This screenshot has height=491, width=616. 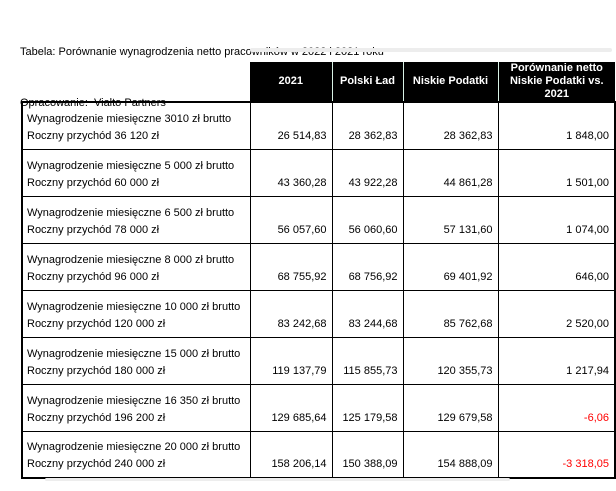 I want to click on value-cell-col4: 1 217,94, so click(x=556, y=360).